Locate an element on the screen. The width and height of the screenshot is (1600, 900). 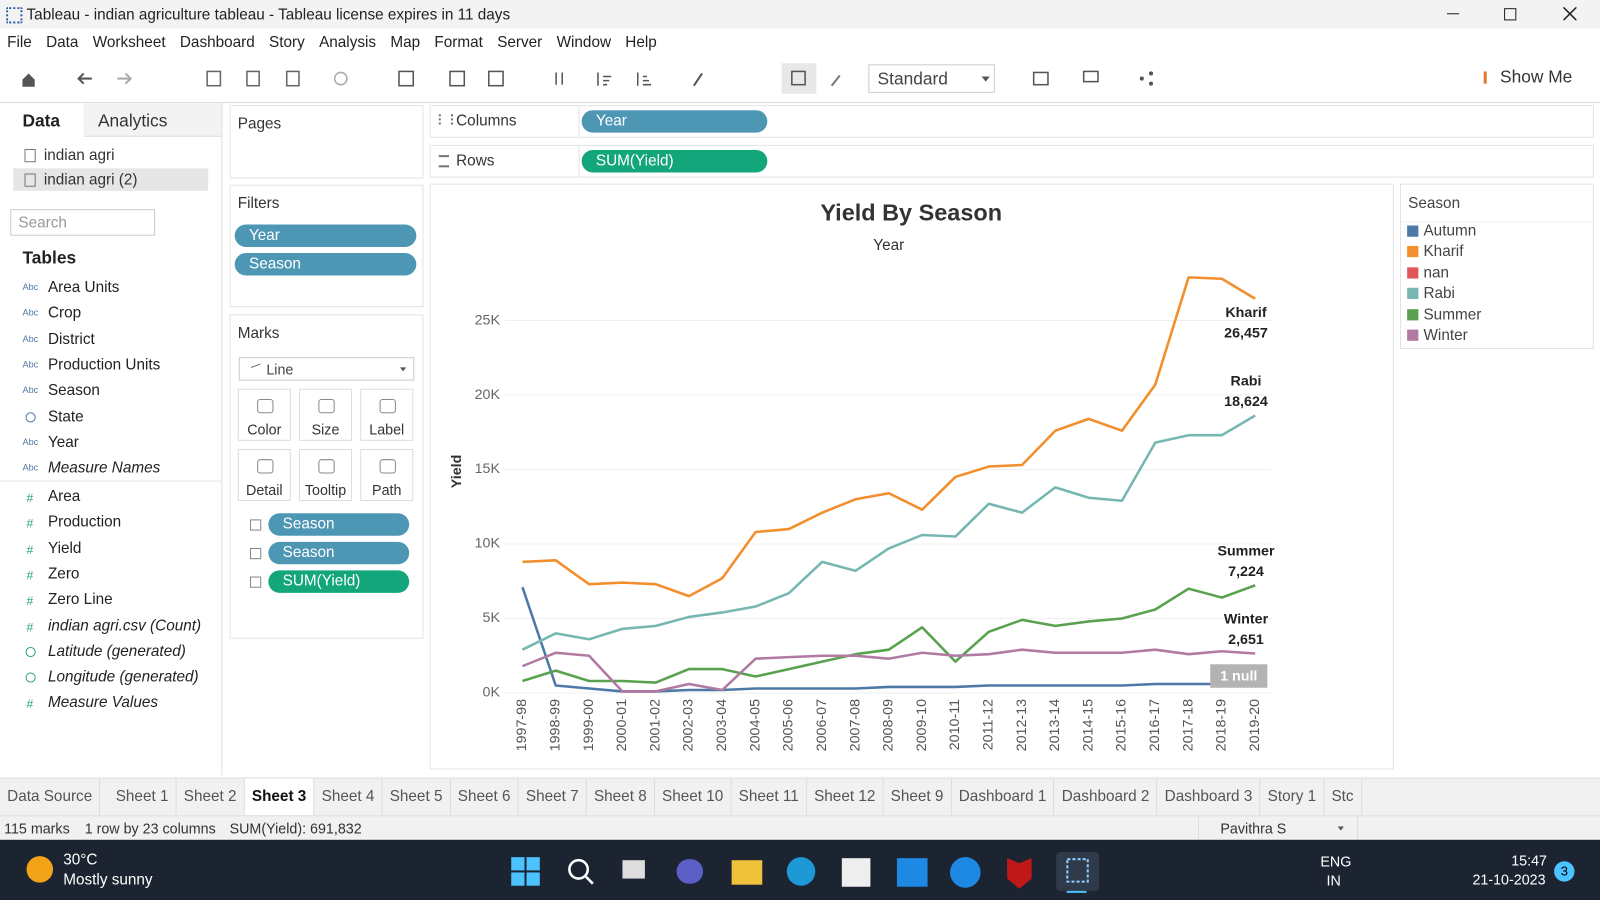
menu-item: Story is located at coordinates (287, 42).